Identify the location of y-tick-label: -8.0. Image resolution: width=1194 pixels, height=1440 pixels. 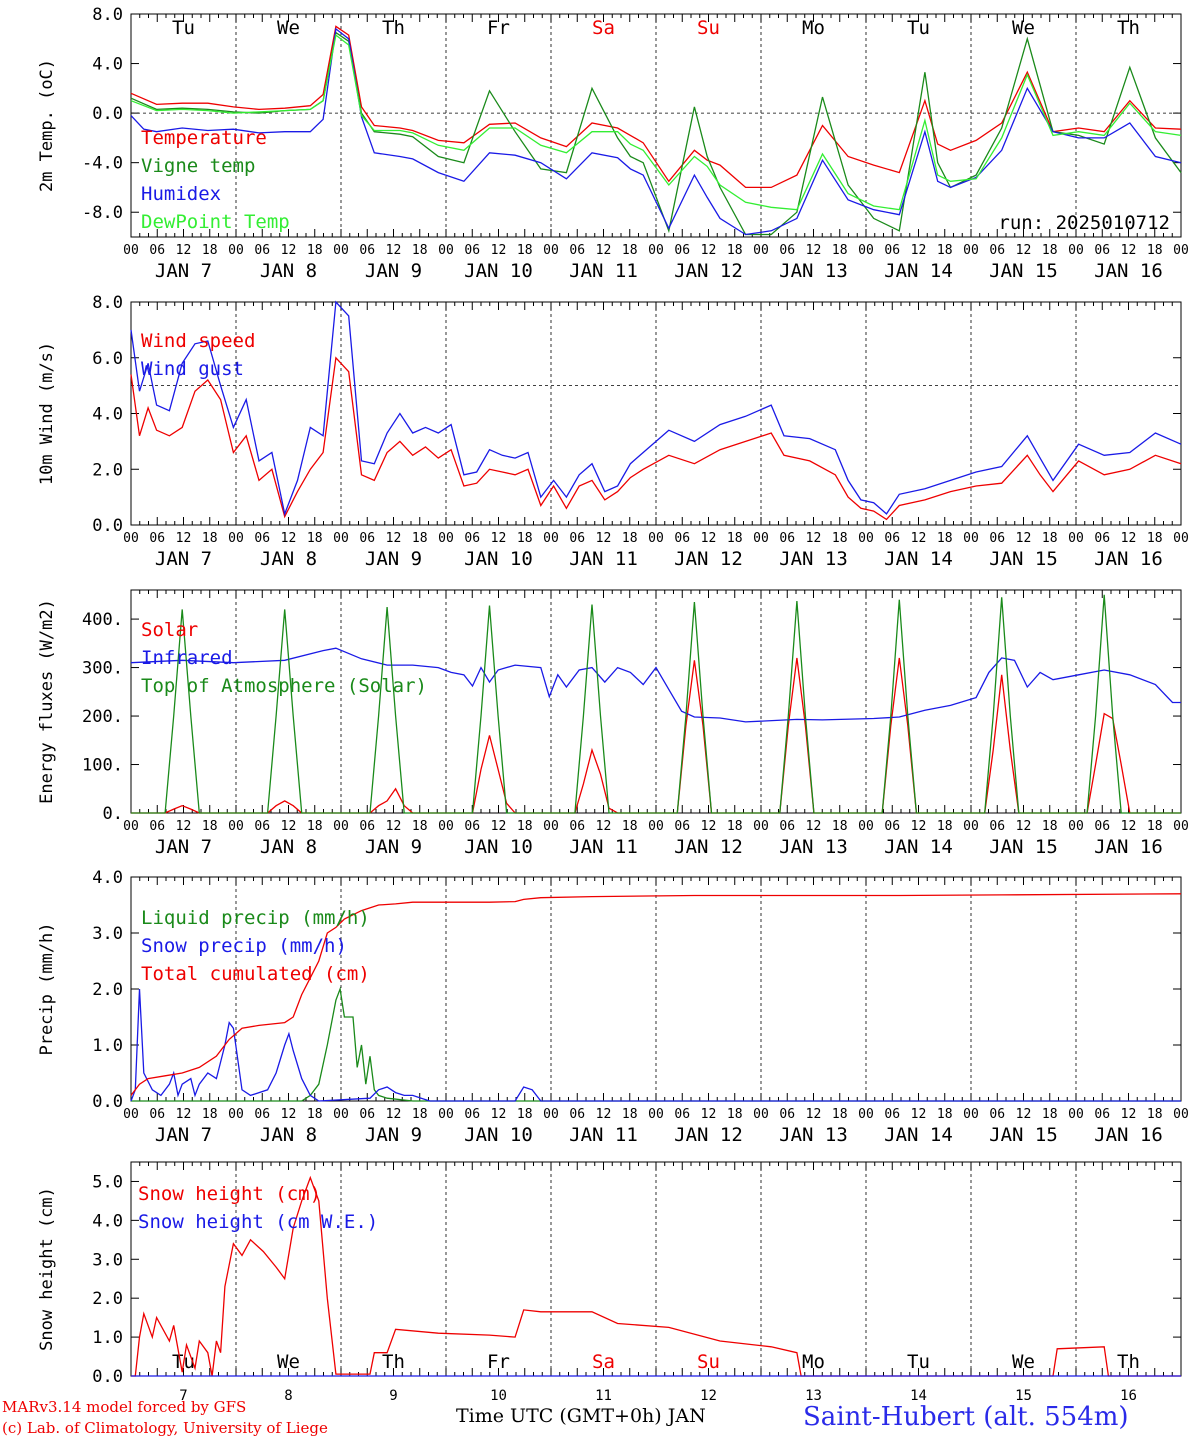
(102, 213).